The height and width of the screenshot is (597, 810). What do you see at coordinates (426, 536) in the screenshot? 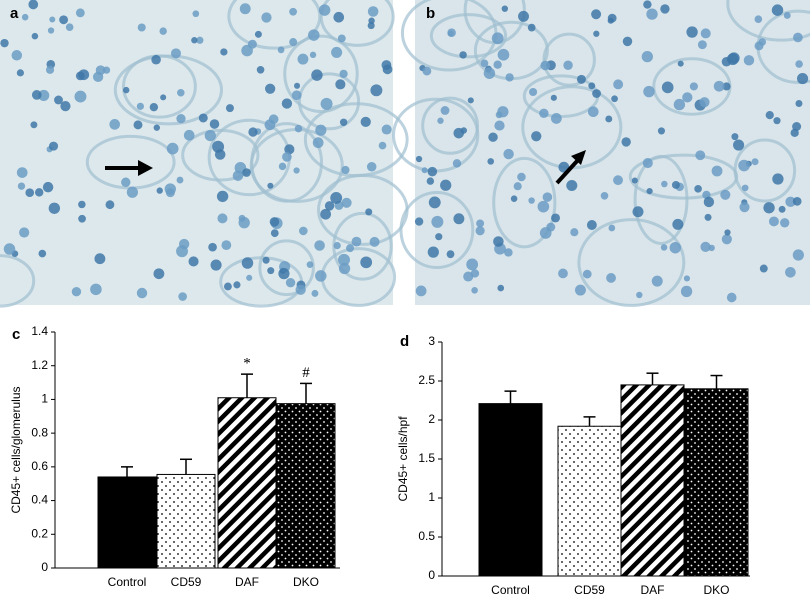
I see `y-tick-label: 0.5` at bounding box center [426, 536].